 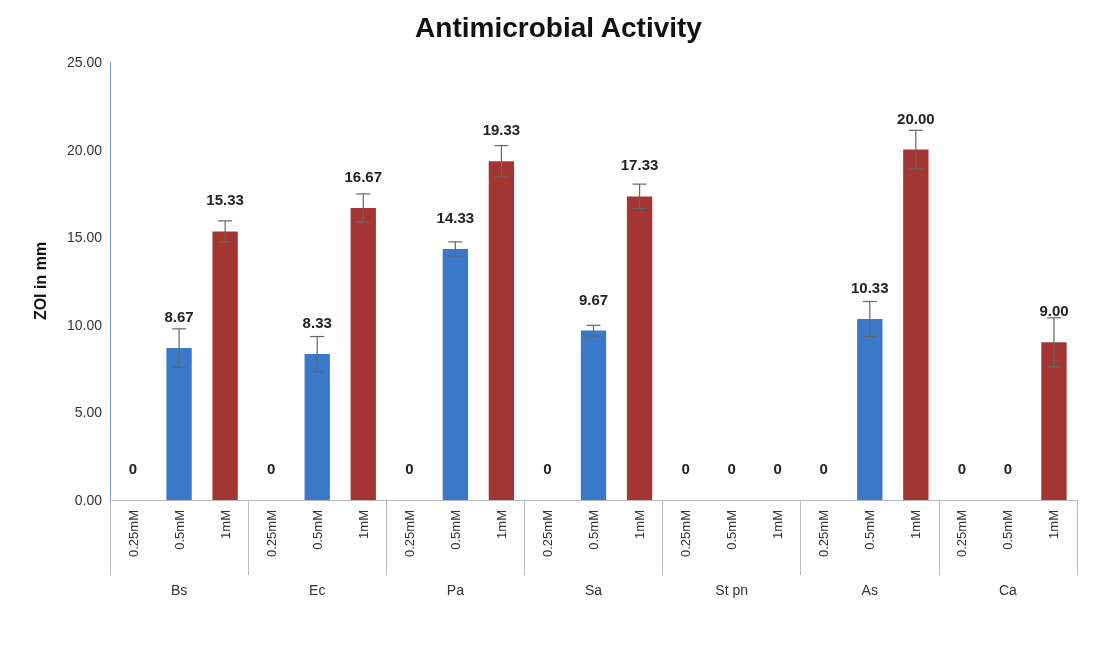 I want to click on text: Sa, so click(x=593, y=590).